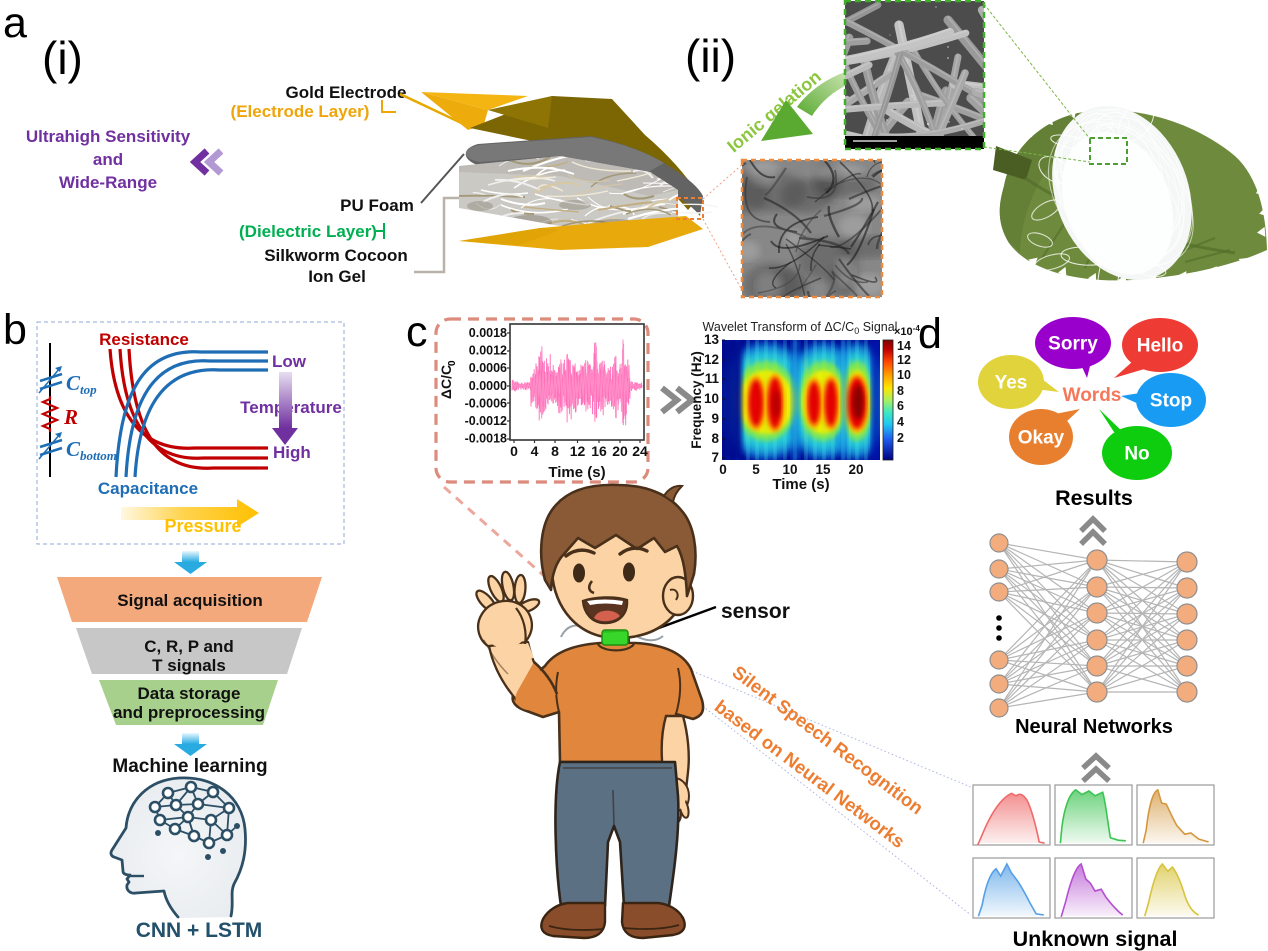  What do you see at coordinates (70, 417) in the screenshot?
I see `svg-text: R` at bounding box center [70, 417].